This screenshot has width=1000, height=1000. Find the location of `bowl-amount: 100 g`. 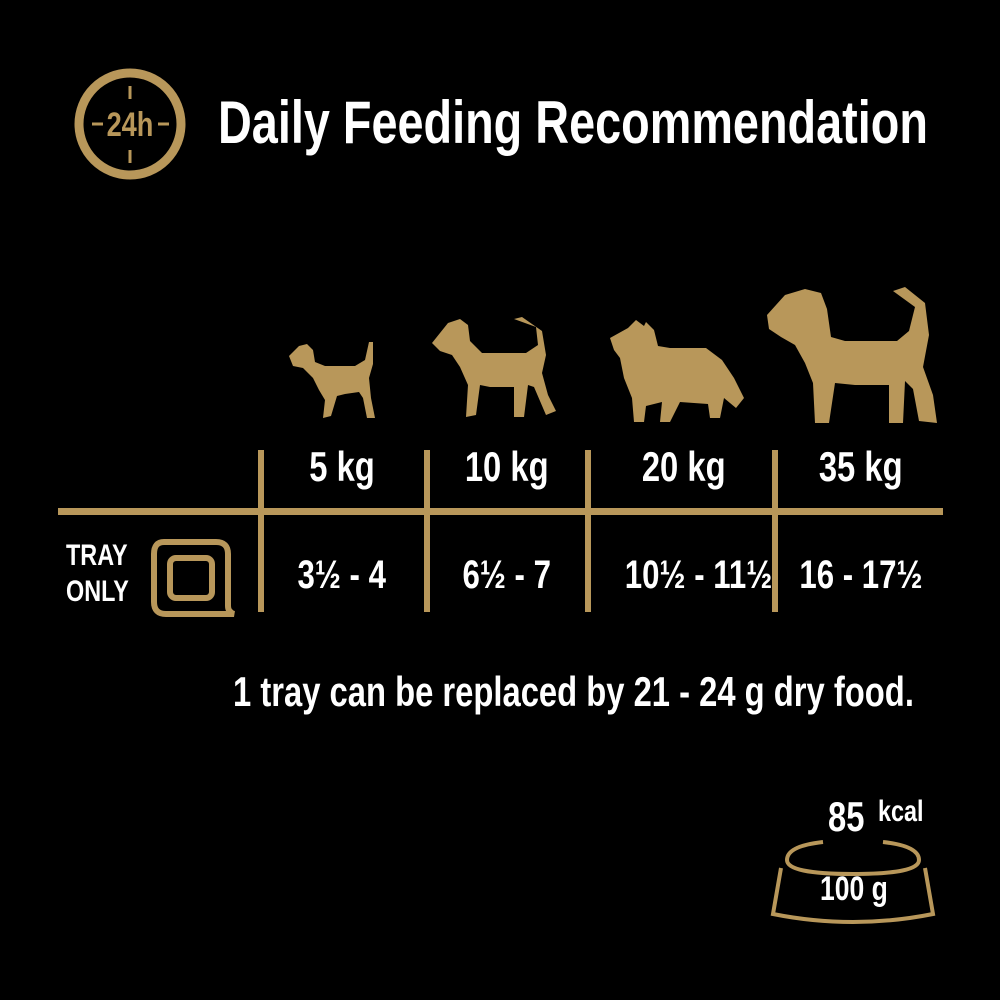

bowl-amount: 100 g is located at coordinates (854, 889).